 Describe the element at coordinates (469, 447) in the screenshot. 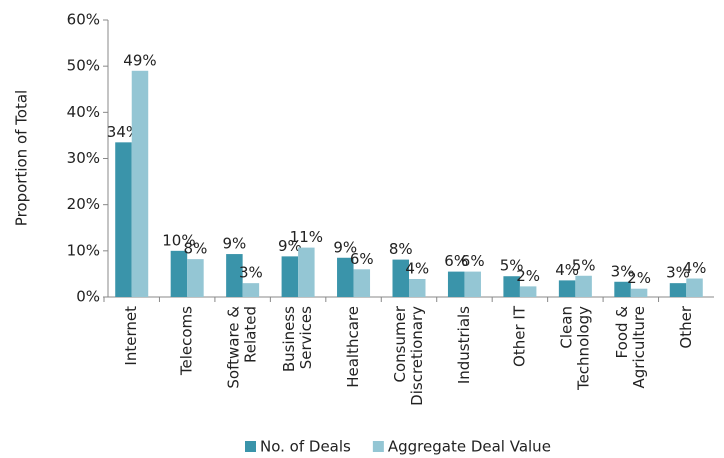

I see `legend-label: Aggregate Deal Value` at that location.